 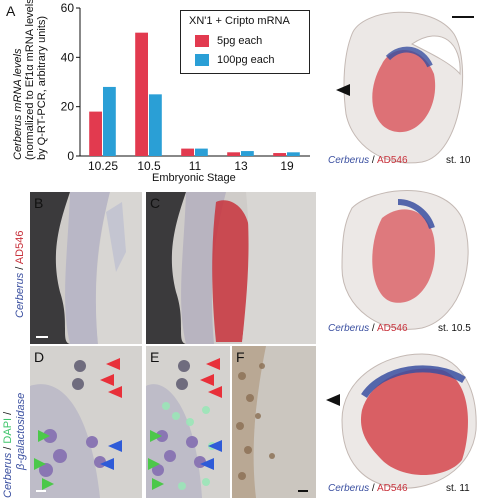 What do you see at coordinates (8, 430) in the screenshot?
I see `de-caption-dye: DAPI` at bounding box center [8, 430].